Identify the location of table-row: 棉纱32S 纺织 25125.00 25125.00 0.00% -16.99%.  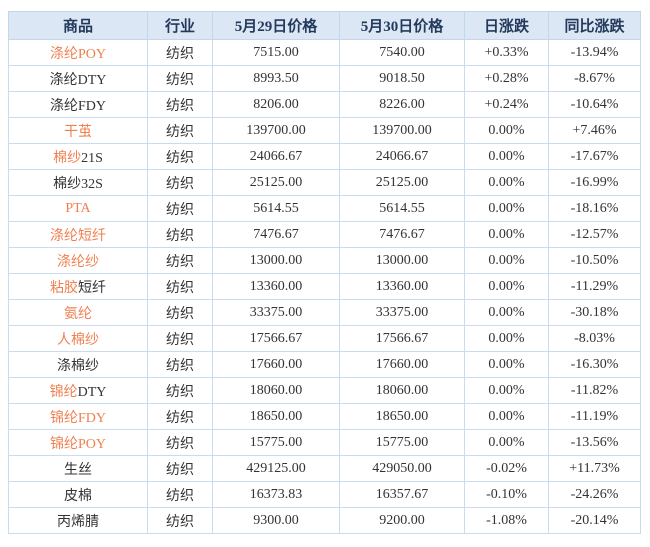
(324, 182).